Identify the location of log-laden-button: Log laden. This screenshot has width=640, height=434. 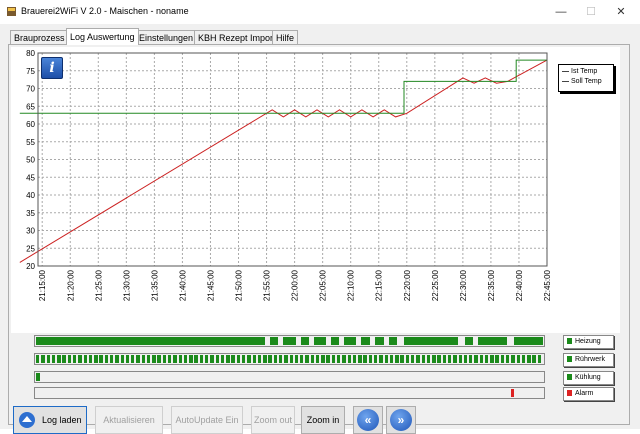
(50, 420).